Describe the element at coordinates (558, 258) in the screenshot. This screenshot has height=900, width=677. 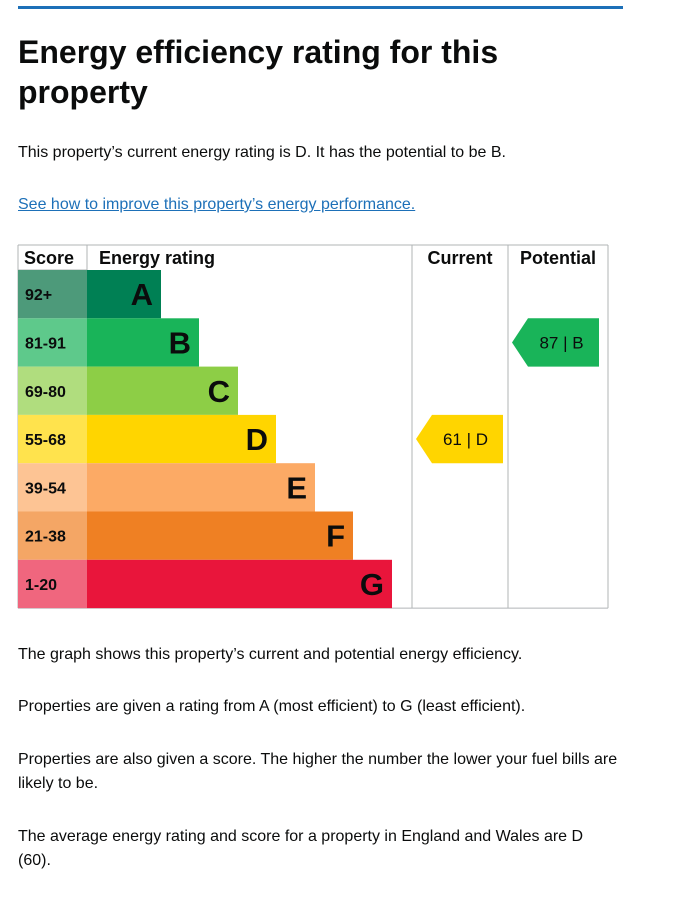
I see `header-potential: Potential` at that location.